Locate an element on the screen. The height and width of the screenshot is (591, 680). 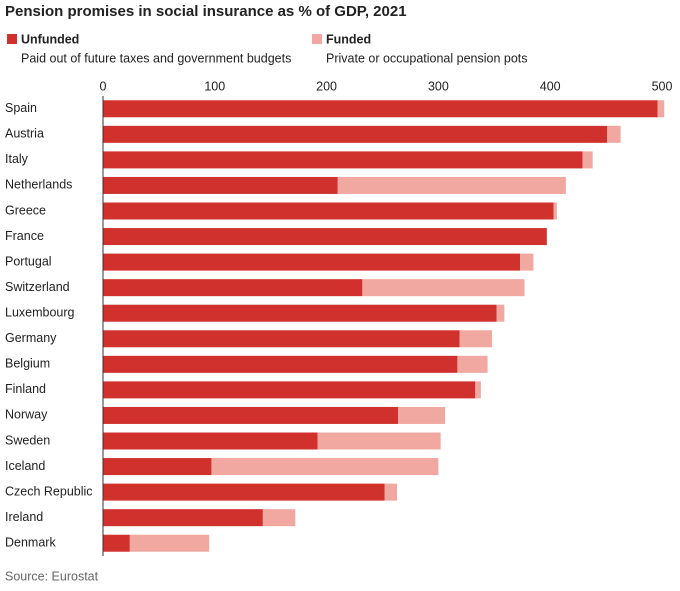
y-tick-label: Germany is located at coordinates (31, 338).